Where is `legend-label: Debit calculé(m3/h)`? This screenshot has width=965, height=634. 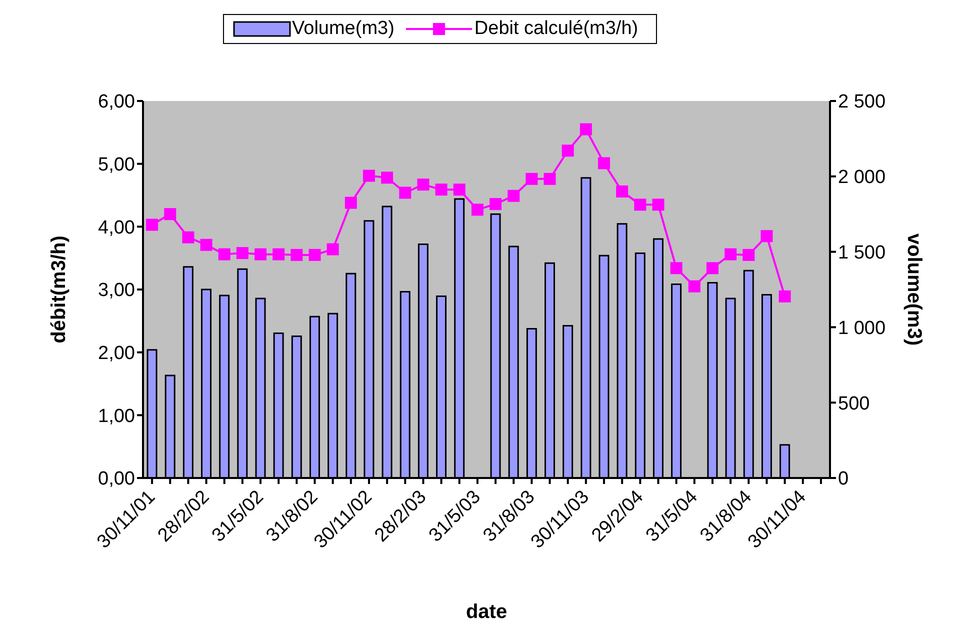 legend-label: Debit calculé(m3/h) is located at coordinates (556, 29).